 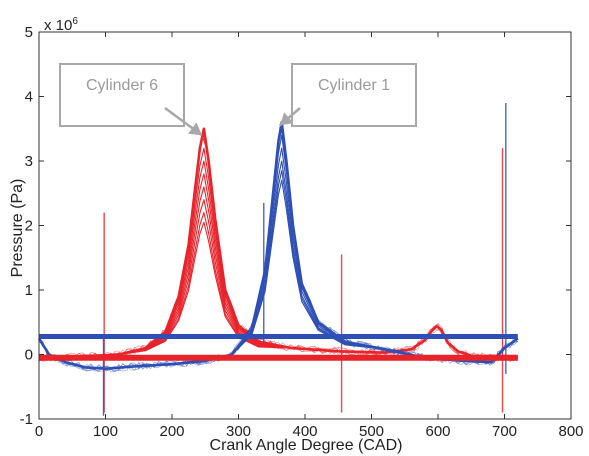 I want to click on y-axis-label: Pressure (Pa), so click(x=17, y=228).